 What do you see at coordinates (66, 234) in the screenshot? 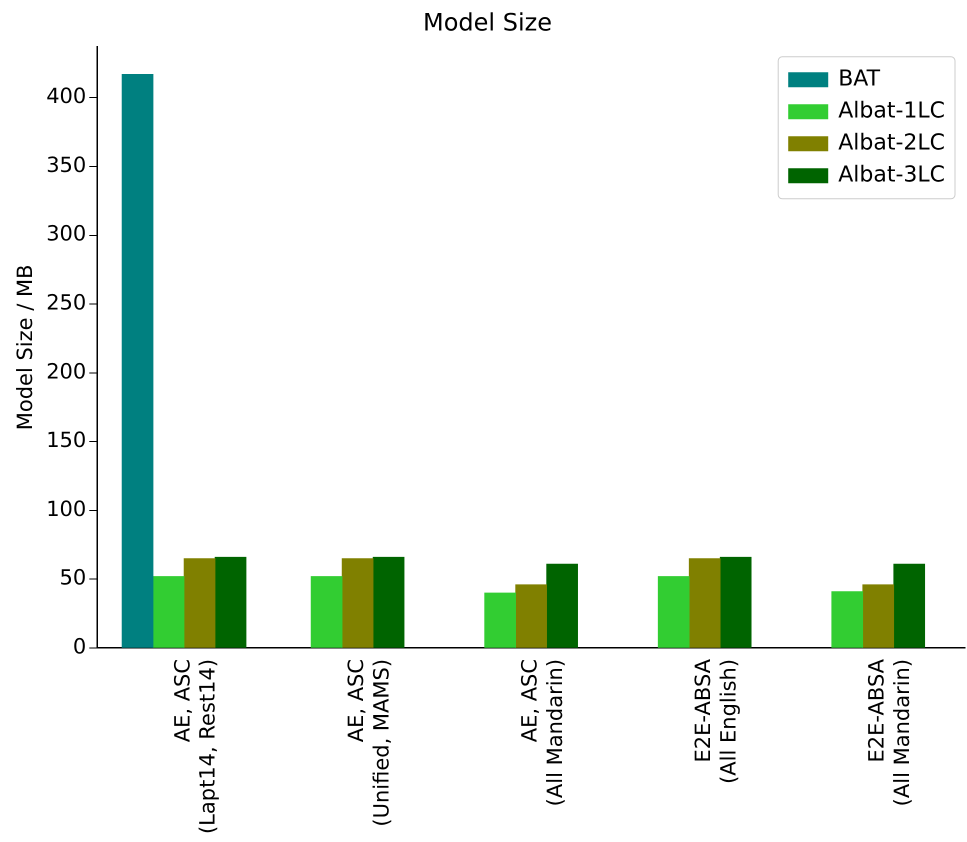
I see `y-tick-label: 300` at bounding box center [66, 234].